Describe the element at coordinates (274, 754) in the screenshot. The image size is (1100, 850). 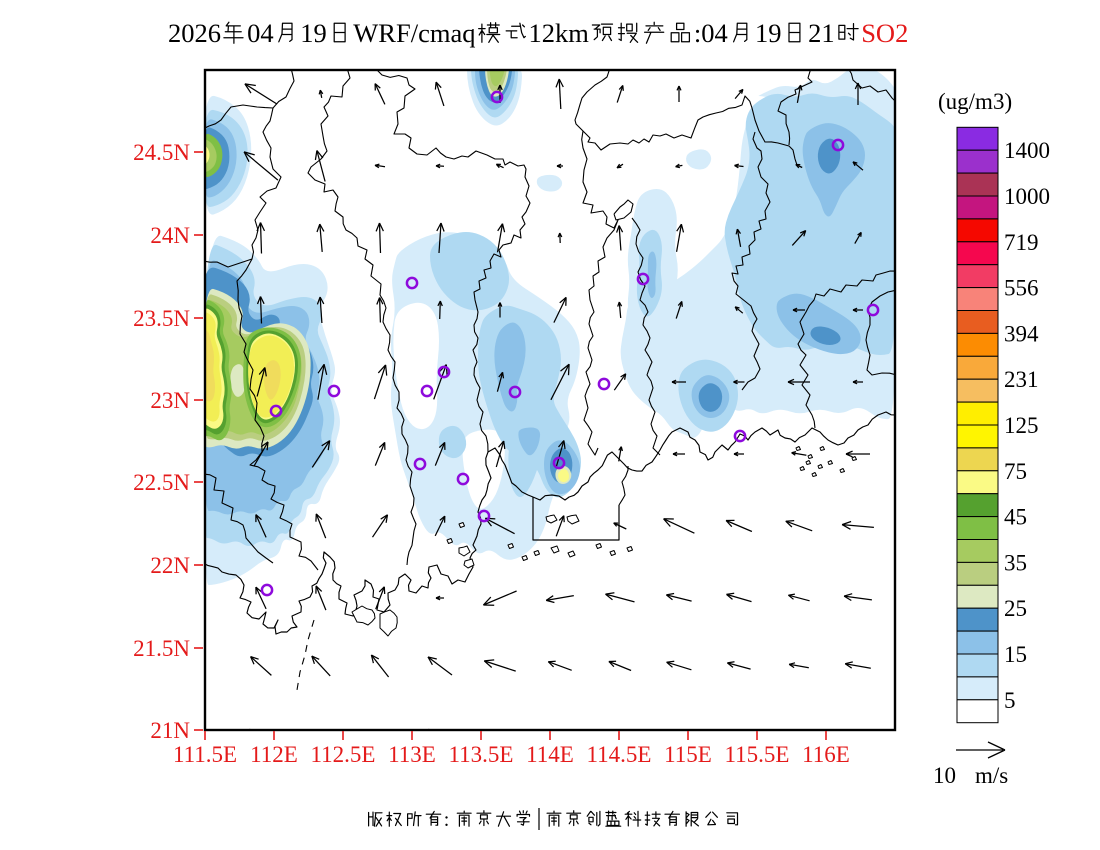
I see `svg-text: 112E` at that location.